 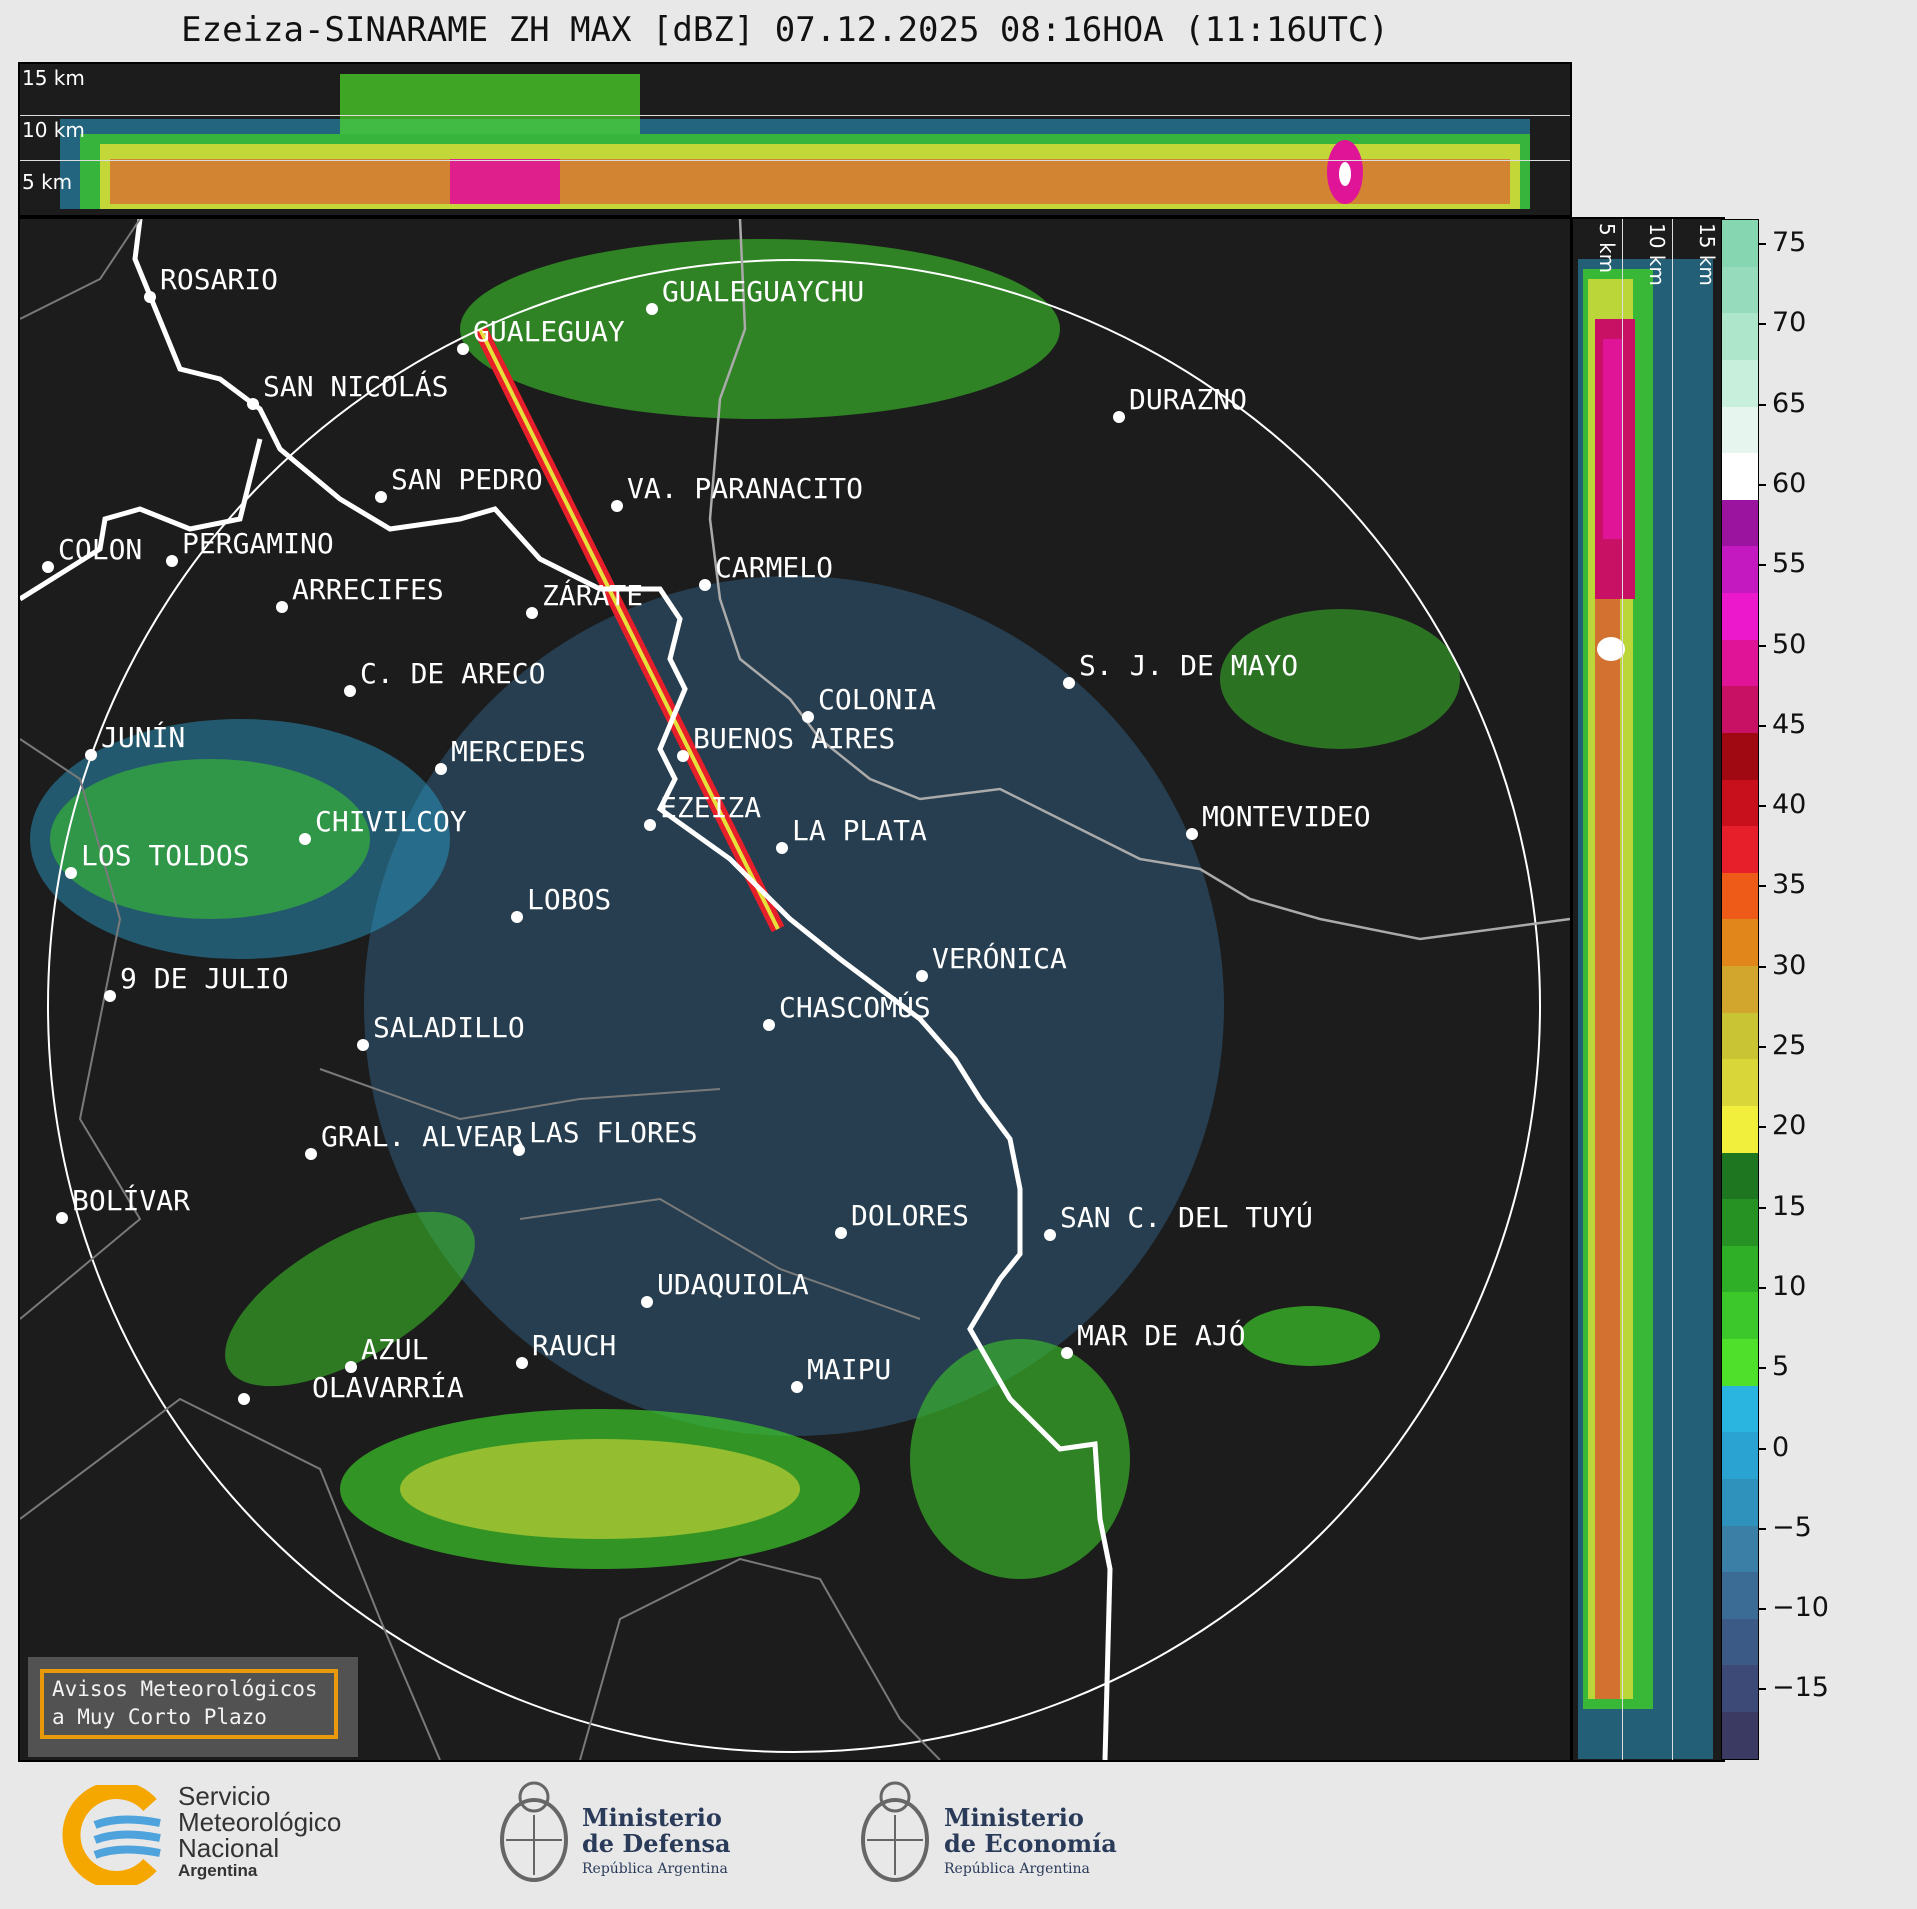 What do you see at coordinates (710, 807) in the screenshot?
I see `city-label: EZEIZA` at bounding box center [710, 807].